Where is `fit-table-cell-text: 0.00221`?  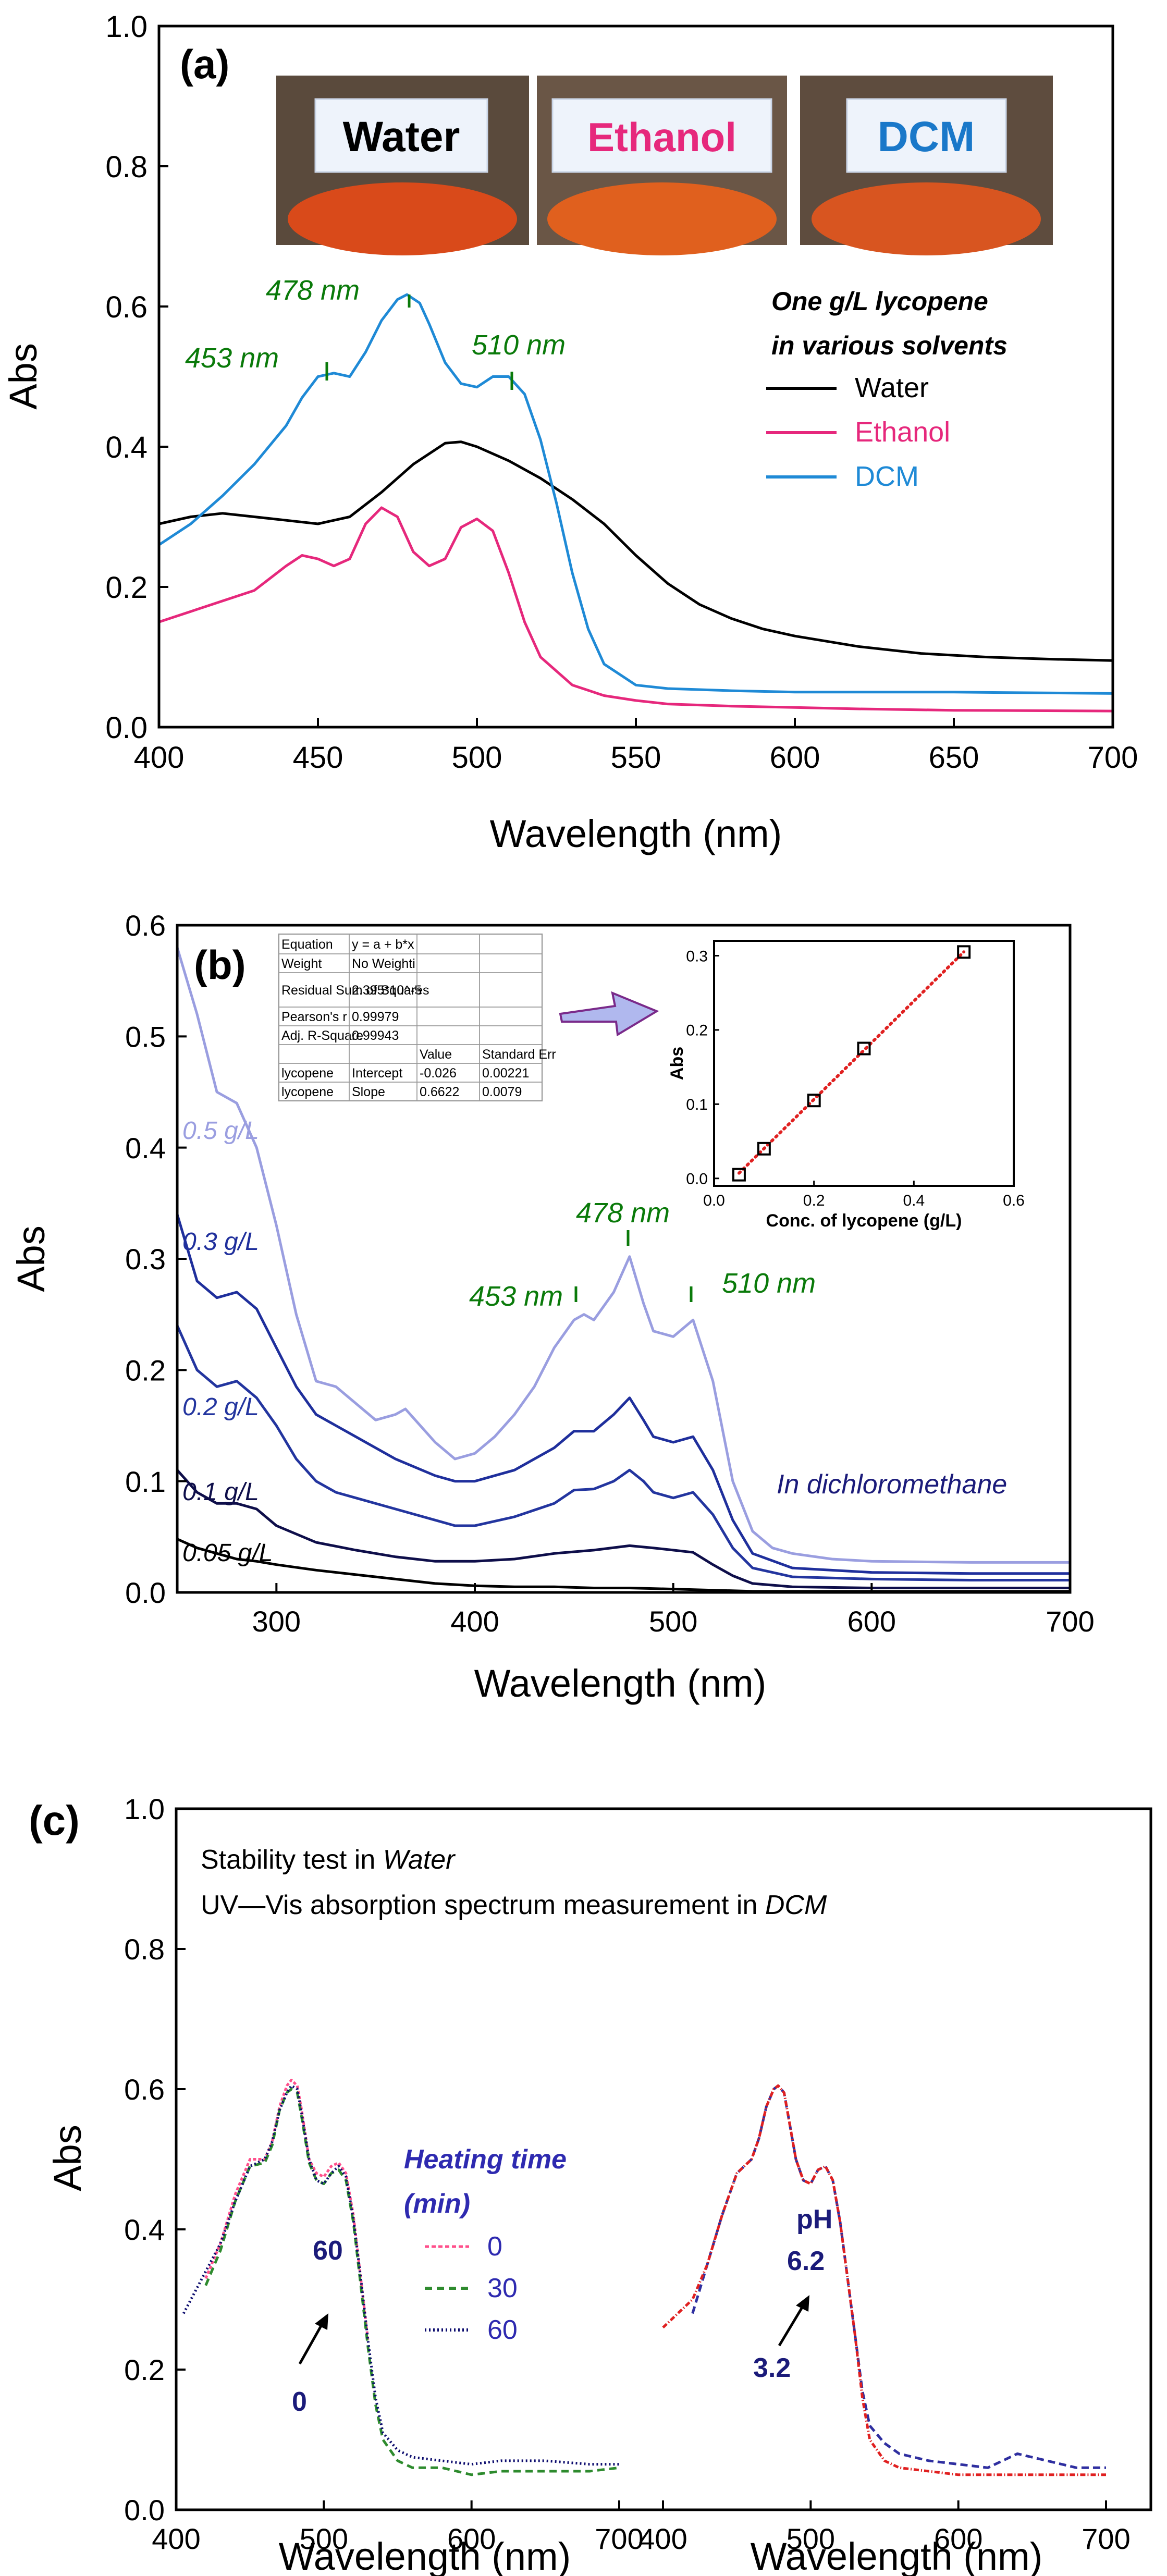 fit-table-cell-text: 0.00221 is located at coordinates (505, 1073).